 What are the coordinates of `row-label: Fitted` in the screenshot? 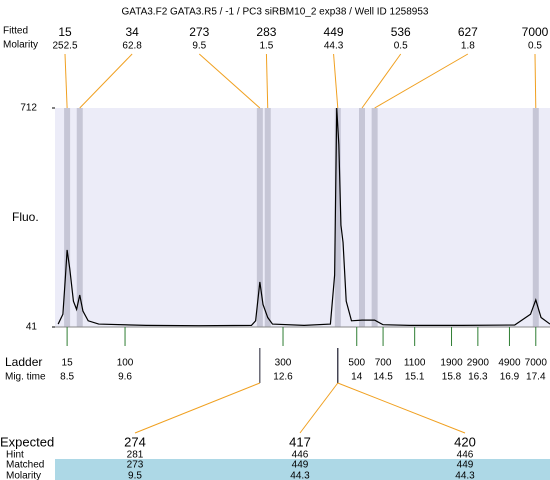 It's located at (15, 31).